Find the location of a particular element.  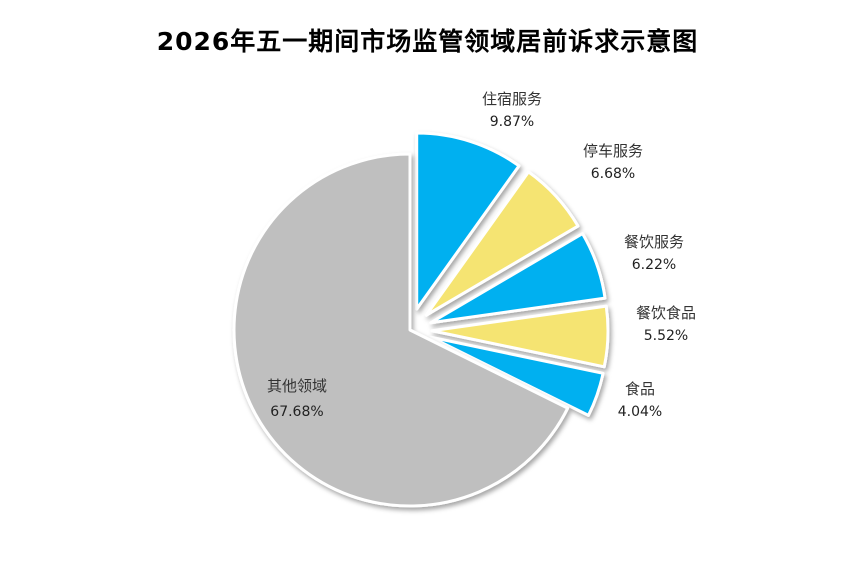

slice-label-2: 停车服务 is located at coordinates (613, 151).